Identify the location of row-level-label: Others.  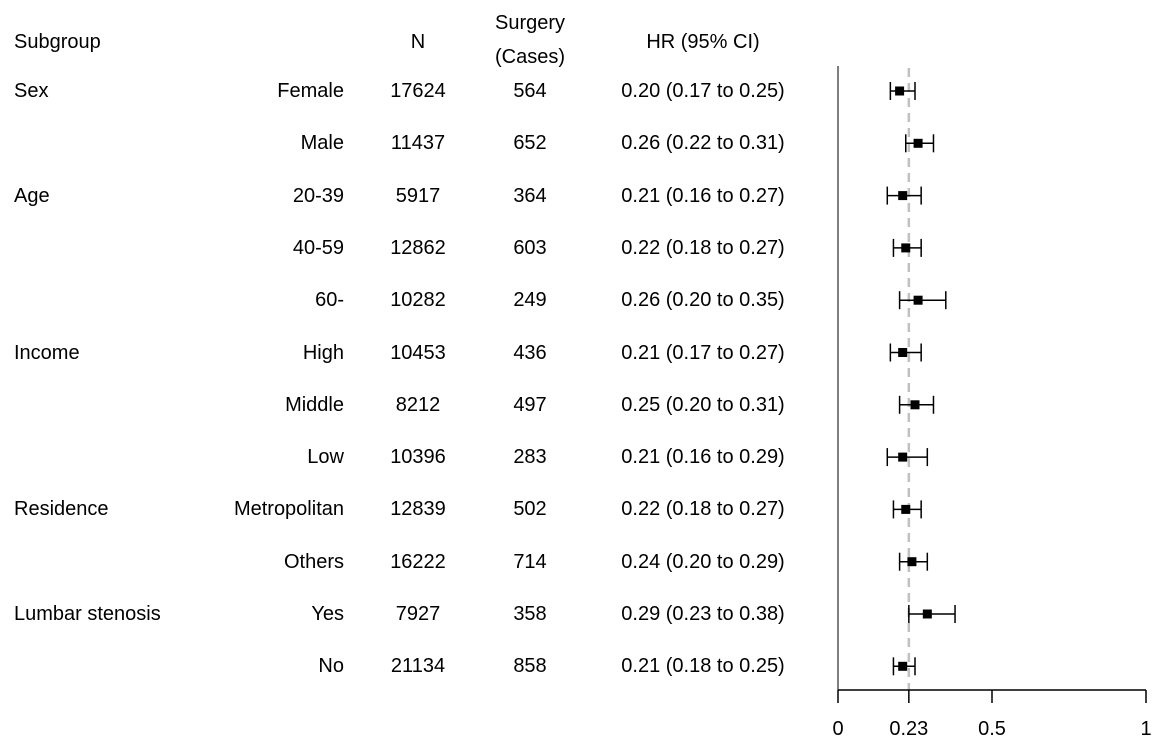
(313, 562).